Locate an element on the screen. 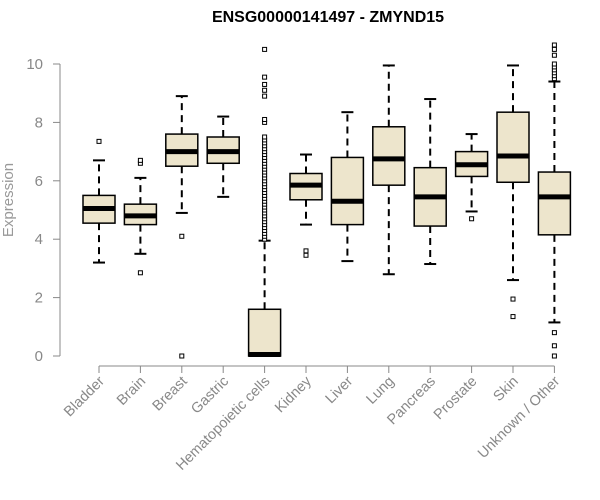  chart-title: ENSG00000141497 - ZMYND15 is located at coordinates (328, 17).